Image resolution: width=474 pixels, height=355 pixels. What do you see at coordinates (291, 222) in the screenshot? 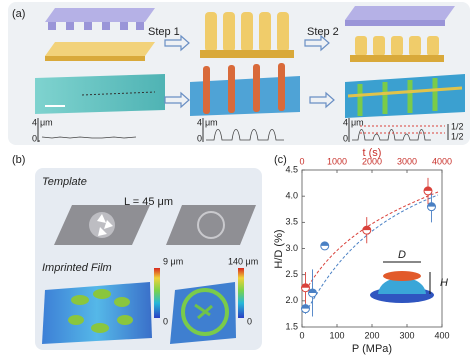
I see `y-tick-label: 3.5` at bounding box center [291, 222].